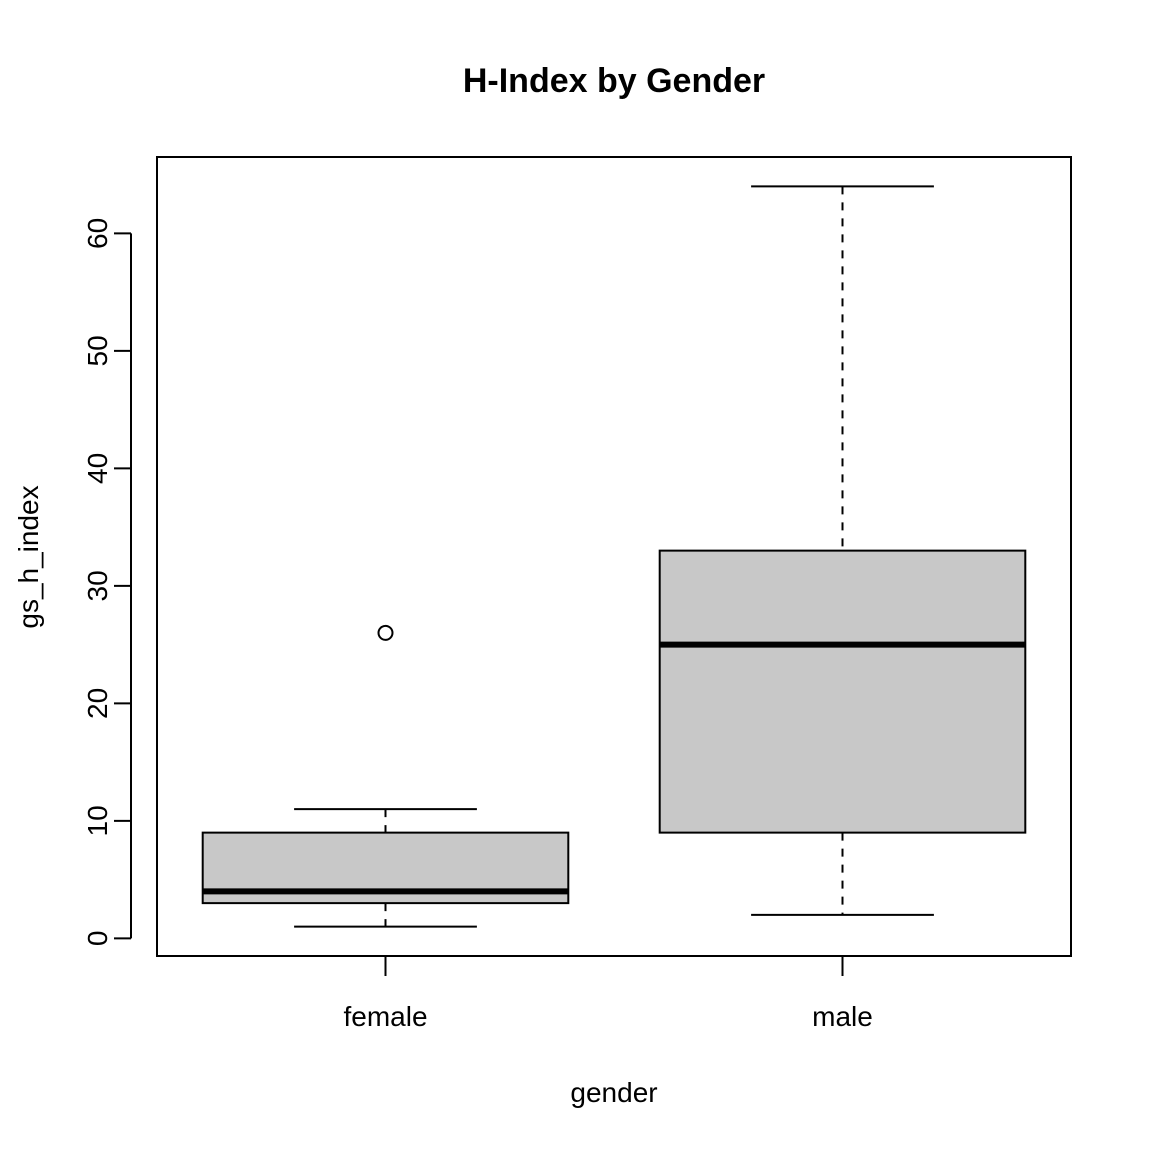  I want to click on y-tick-label: 60, so click(97, 233).